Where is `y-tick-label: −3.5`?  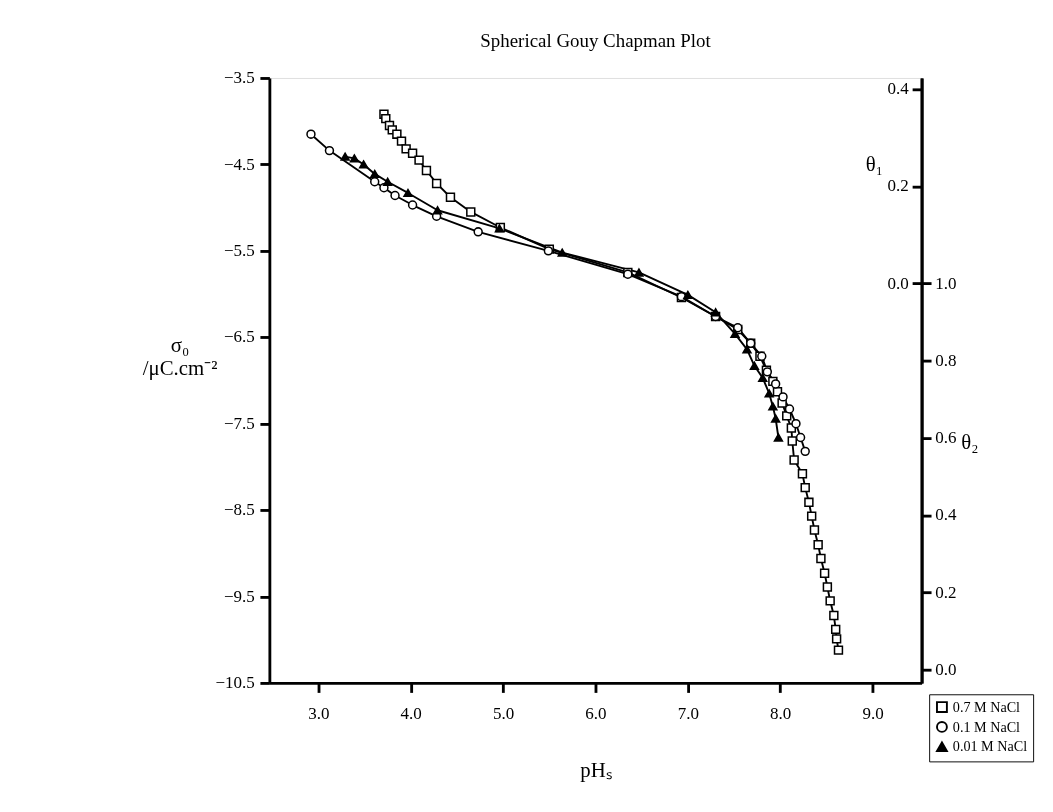 y-tick-label: −3.5 is located at coordinates (239, 78).